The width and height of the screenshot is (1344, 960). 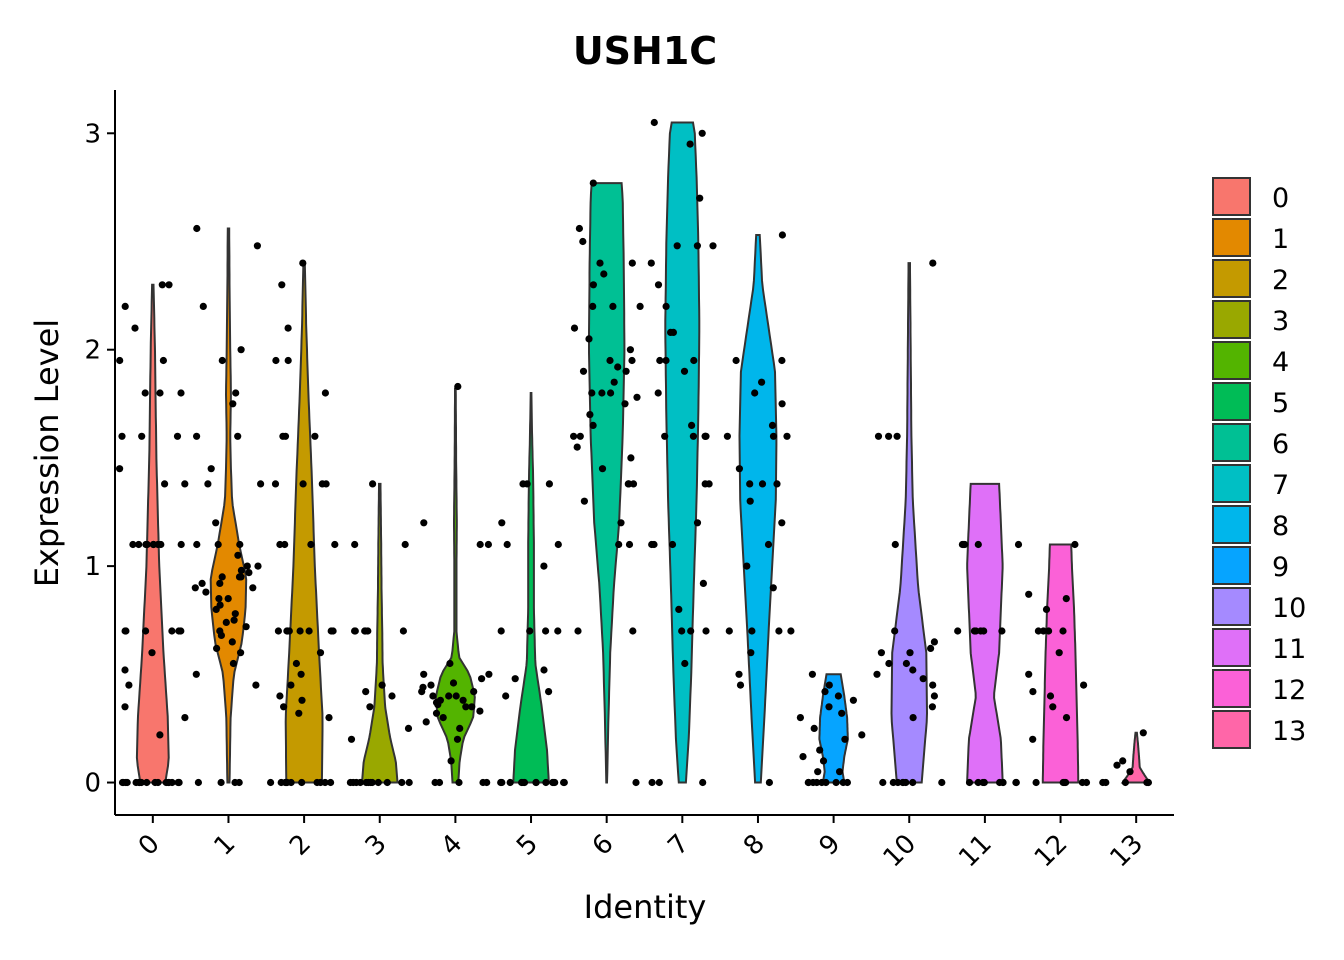 What do you see at coordinates (830, 845) in the screenshot?
I see `x-tick-label: 9` at bounding box center [830, 845].